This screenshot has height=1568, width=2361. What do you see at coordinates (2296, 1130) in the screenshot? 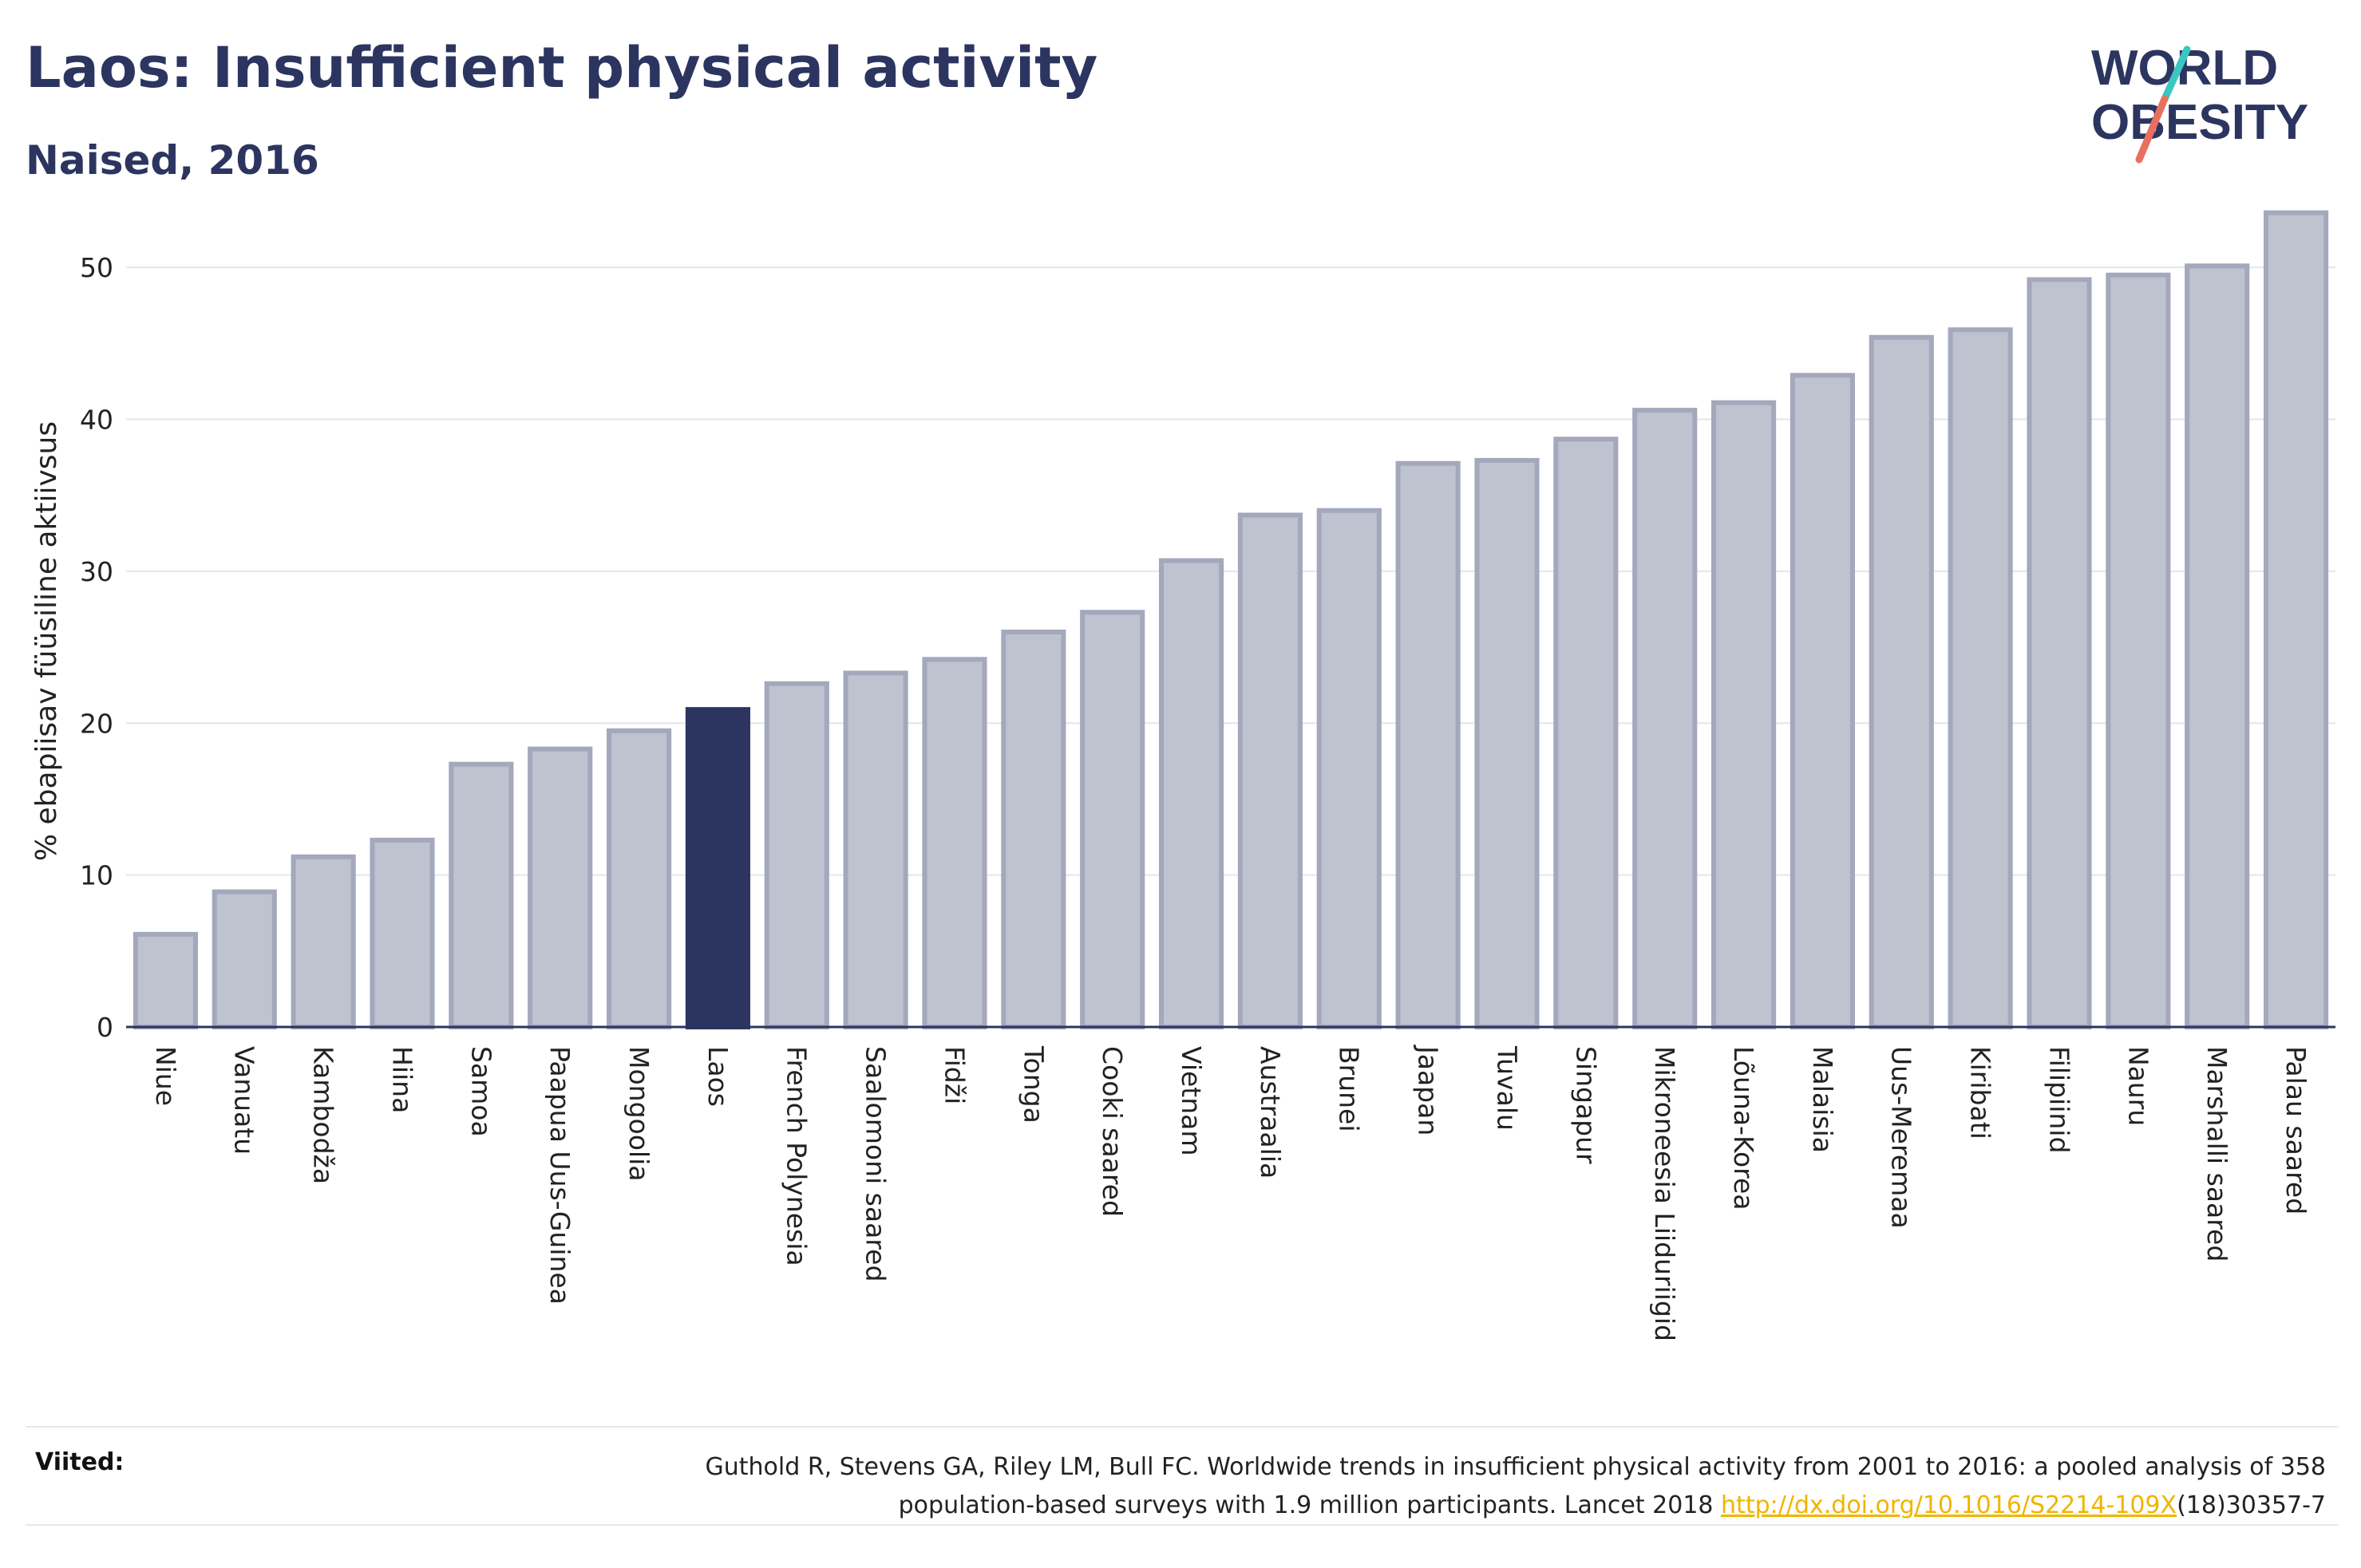
I see `x-tick-label: Palau saared` at bounding box center [2296, 1130].